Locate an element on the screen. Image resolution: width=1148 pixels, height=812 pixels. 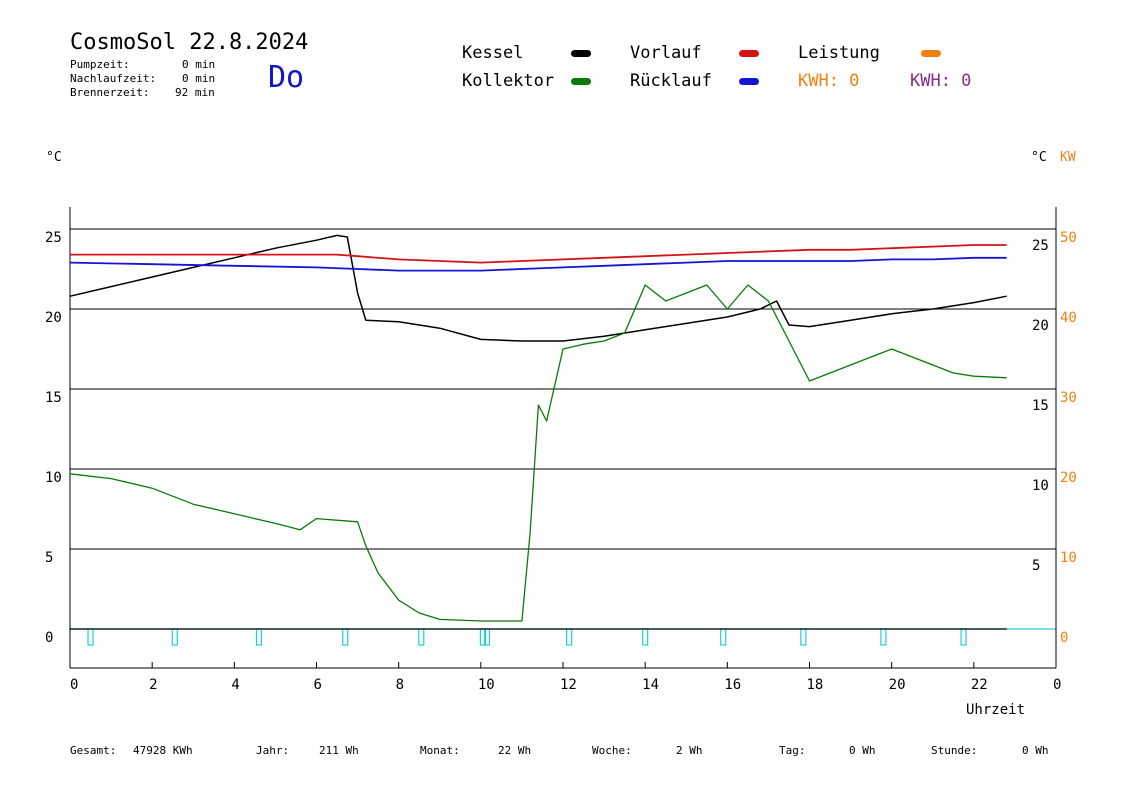
stat-value: 92 min is located at coordinates (195, 92).